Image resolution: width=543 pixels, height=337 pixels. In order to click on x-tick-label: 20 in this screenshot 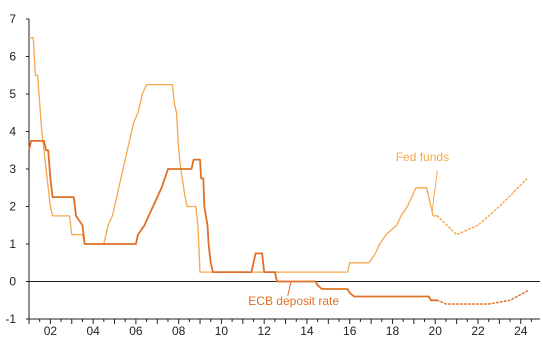, I will do `click(436, 330)`.